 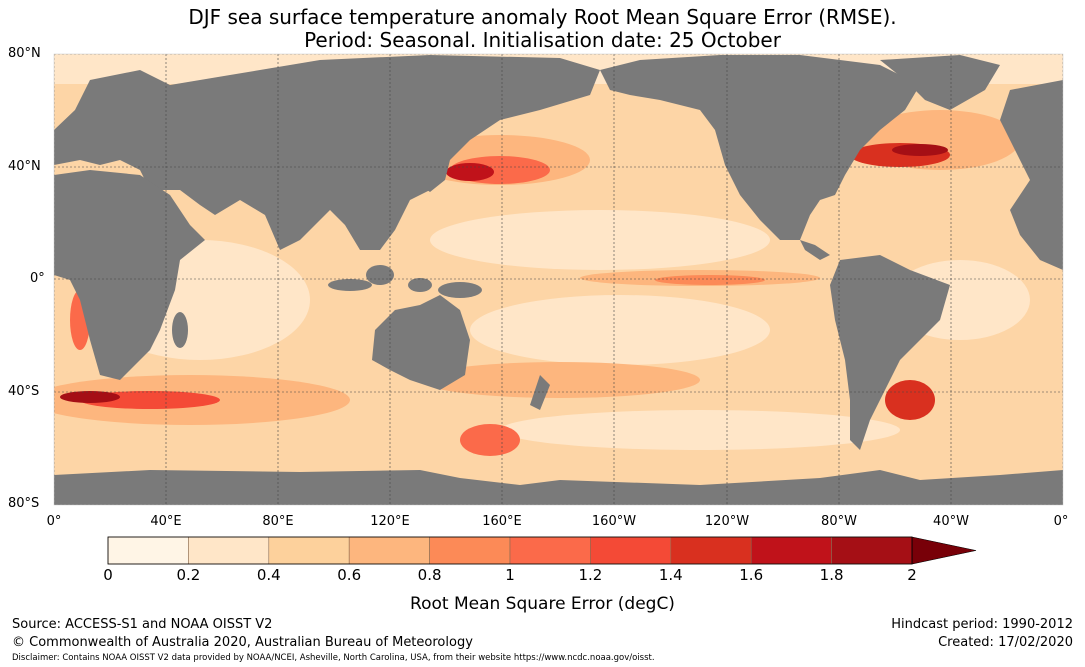 I want to click on colorbar-tick-label: 0, so click(x=108, y=575).